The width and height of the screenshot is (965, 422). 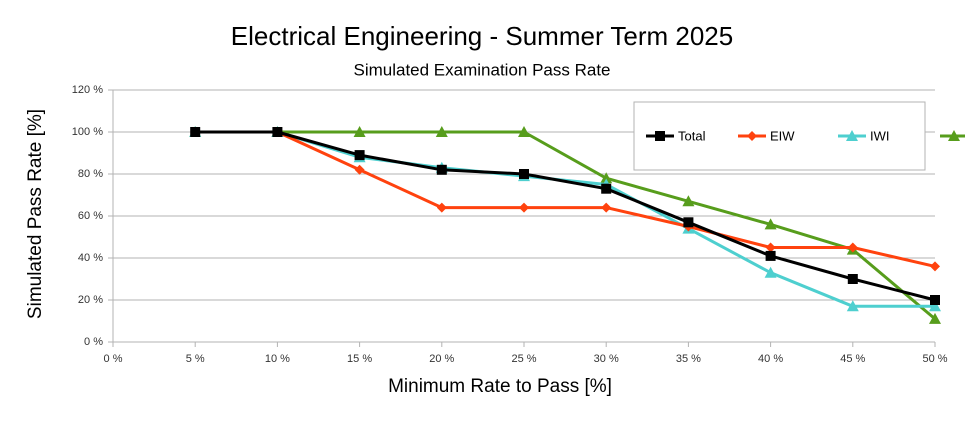 I want to click on legend-box, so click(x=779, y=136).